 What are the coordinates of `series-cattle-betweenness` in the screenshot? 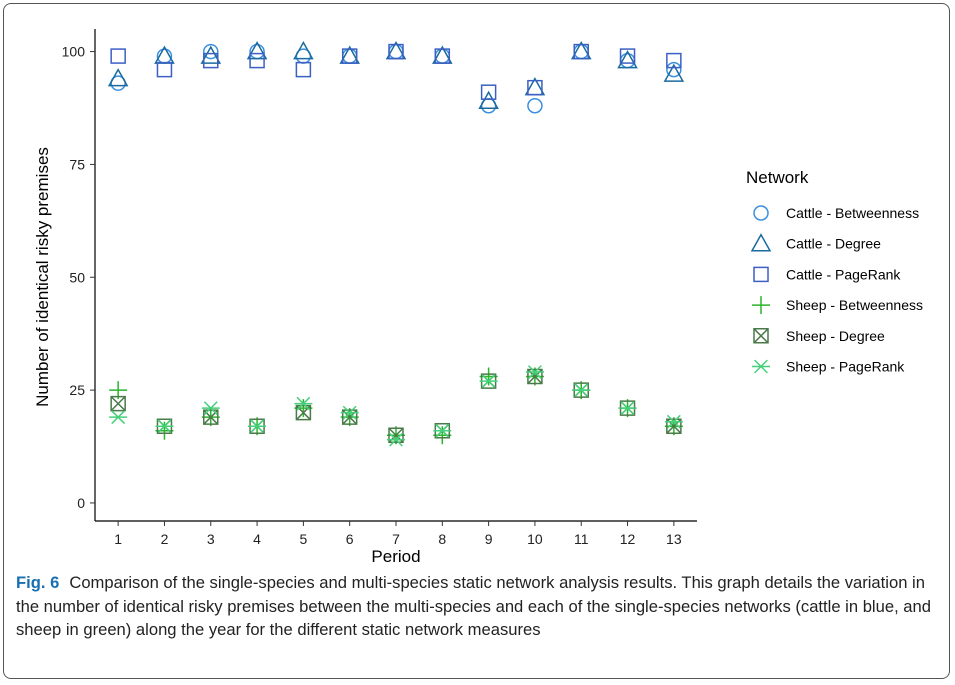 It's located at (396, 78).